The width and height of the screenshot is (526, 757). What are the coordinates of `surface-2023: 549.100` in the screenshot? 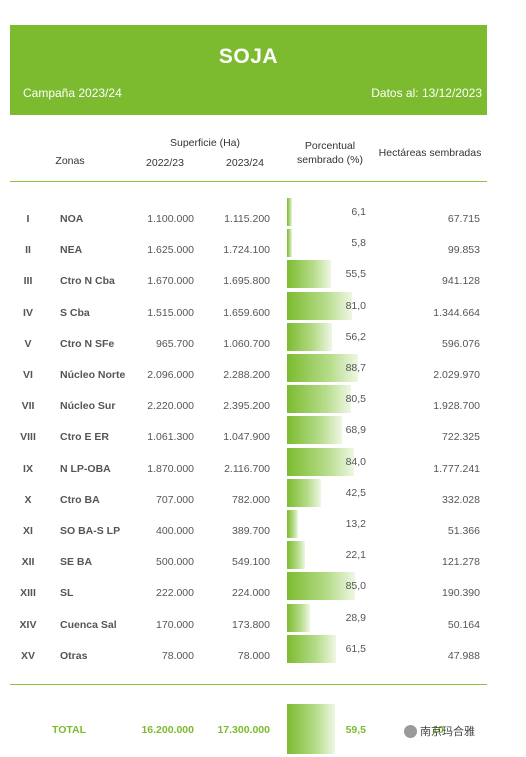 It's located at (251, 562).